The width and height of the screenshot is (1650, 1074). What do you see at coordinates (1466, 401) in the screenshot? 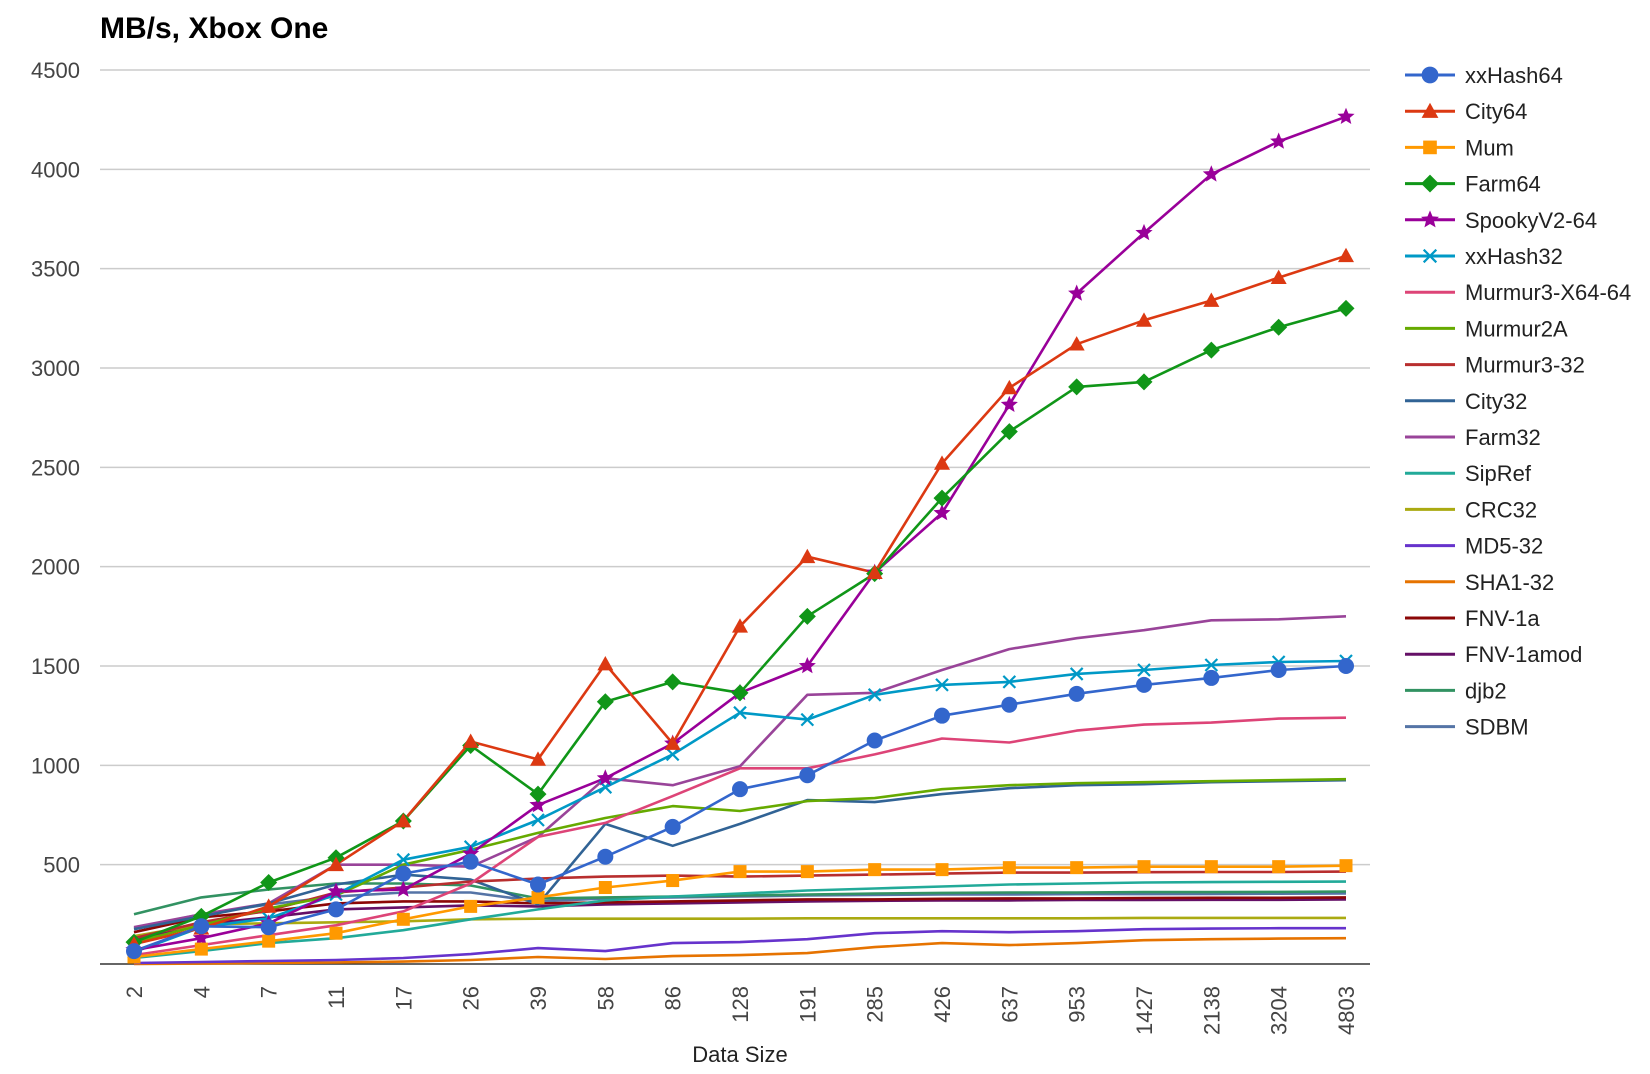
I see `legend-item: City32` at bounding box center [1466, 401].